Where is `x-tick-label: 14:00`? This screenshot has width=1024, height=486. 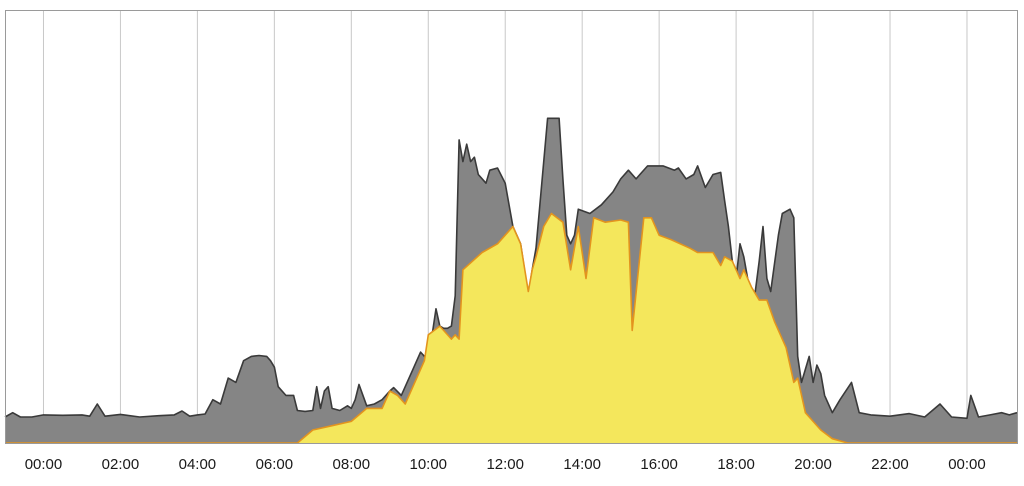 x-tick-label: 14:00 is located at coordinates (582, 464).